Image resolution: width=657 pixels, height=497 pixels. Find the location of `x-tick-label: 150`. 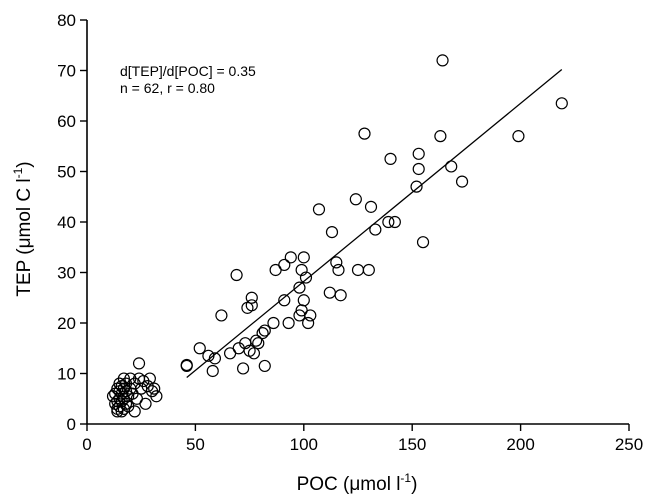

x-tick-label: 150 is located at coordinates (412, 444).